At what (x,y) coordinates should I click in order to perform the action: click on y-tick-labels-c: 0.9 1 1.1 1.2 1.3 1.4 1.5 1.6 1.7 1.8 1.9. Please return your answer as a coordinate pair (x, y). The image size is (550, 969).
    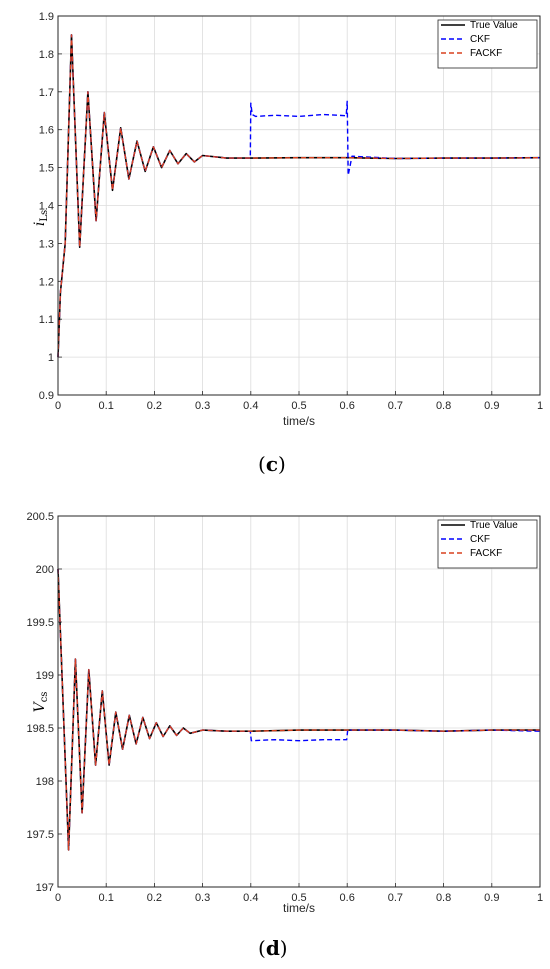
    Looking at the image, I should click on (46, 206).